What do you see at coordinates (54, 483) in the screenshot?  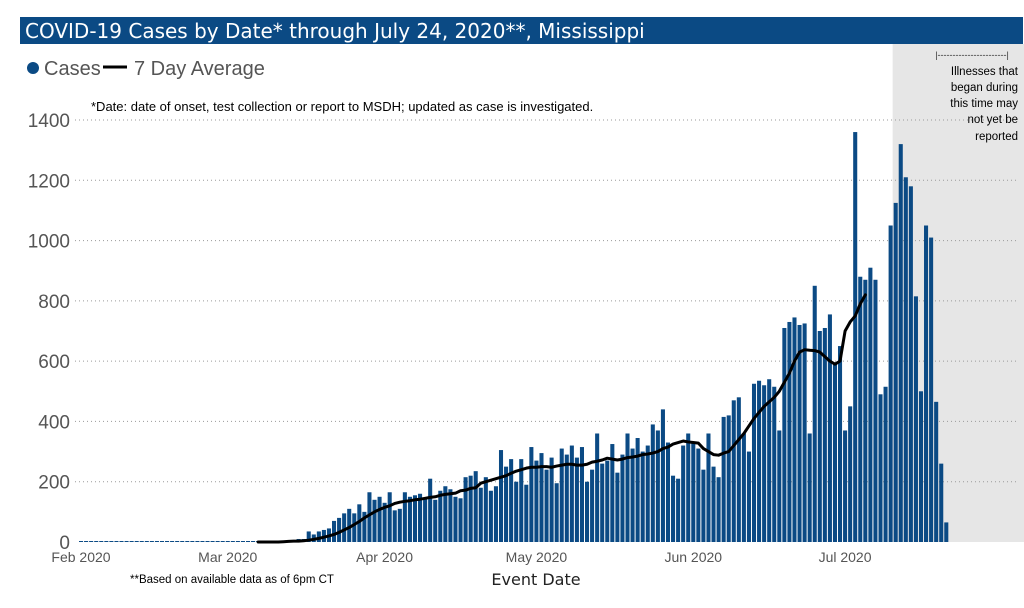 I see `y-tick-label: 200` at bounding box center [54, 483].